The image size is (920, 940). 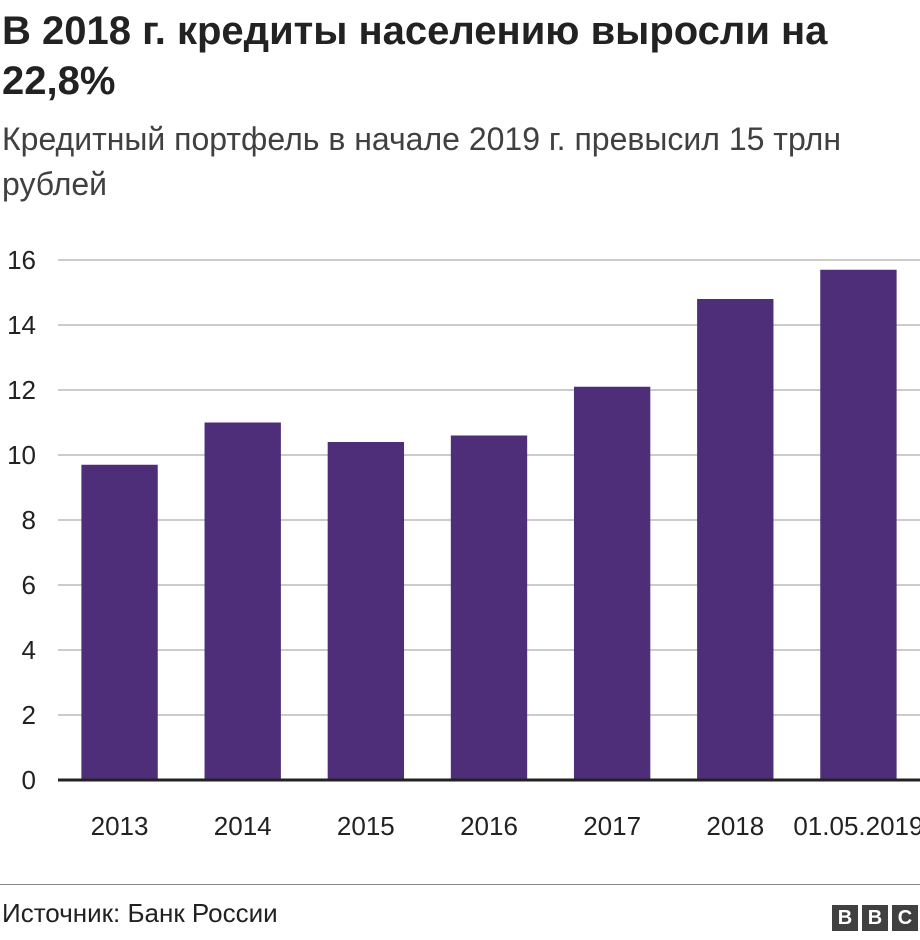 What do you see at coordinates (489, 607) in the screenshot?
I see `bar-2016` at bounding box center [489, 607].